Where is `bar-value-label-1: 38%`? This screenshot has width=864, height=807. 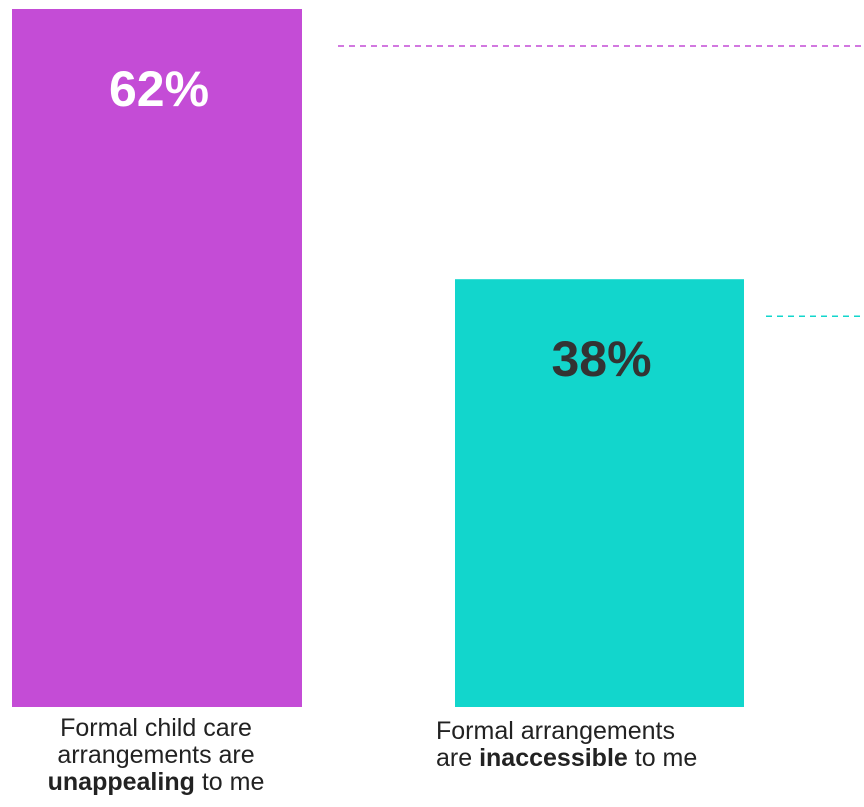 bar-value-label-1: 38% is located at coordinates (601, 359).